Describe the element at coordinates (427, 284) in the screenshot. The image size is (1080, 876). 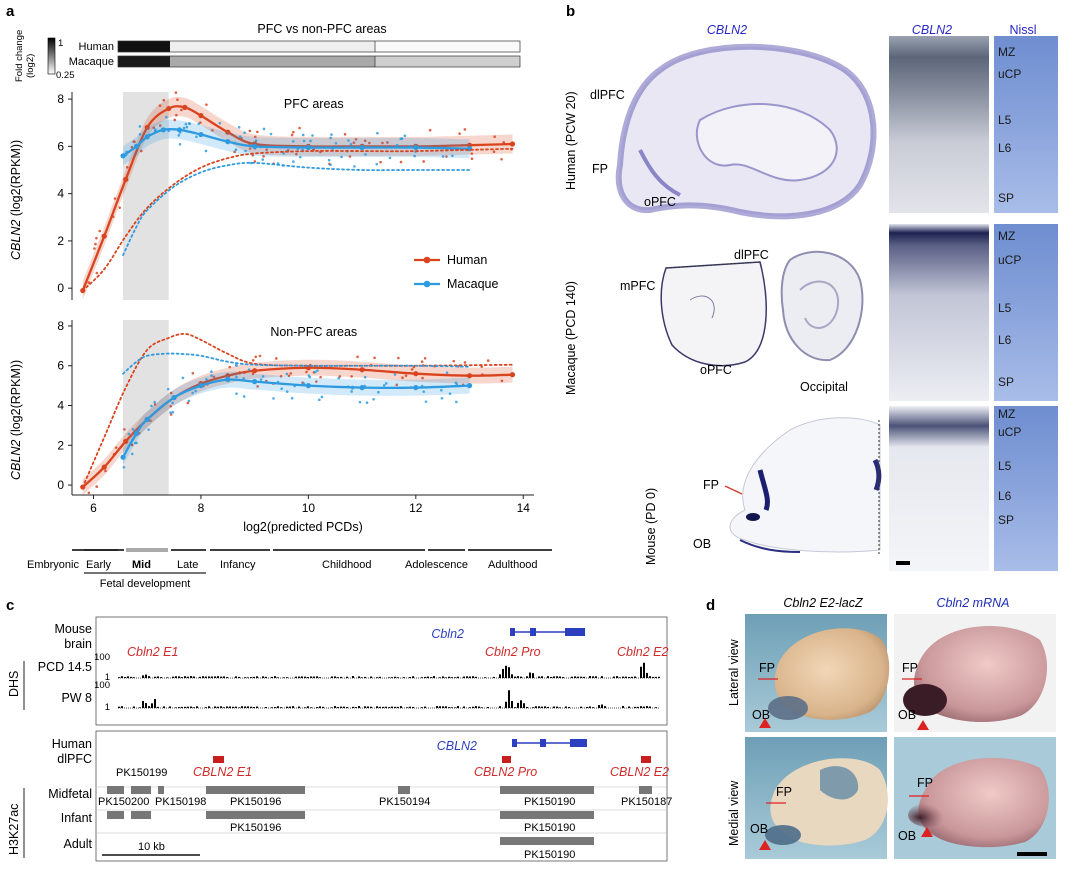
I see `legend-macaque-marker` at that location.